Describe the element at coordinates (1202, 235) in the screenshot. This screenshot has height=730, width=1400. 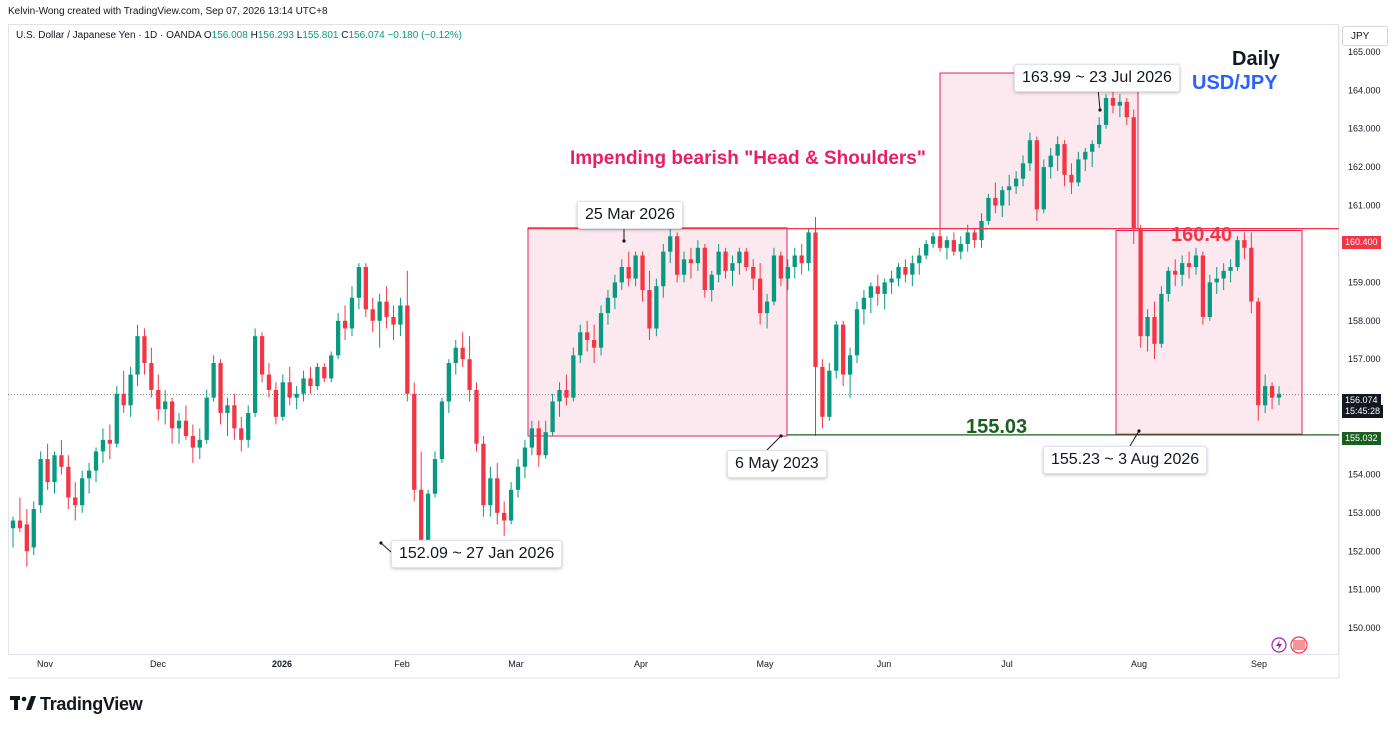
I see `resistance-level-label: 160.40` at that location.